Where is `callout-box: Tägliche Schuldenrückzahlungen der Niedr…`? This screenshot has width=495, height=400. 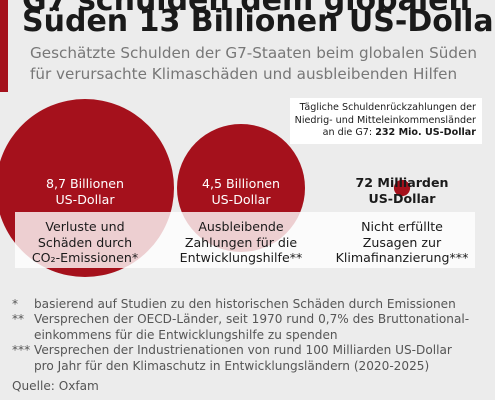 callout-box: Tägliche Schuldenrückzahlungen der Niedr… is located at coordinates (386, 121).